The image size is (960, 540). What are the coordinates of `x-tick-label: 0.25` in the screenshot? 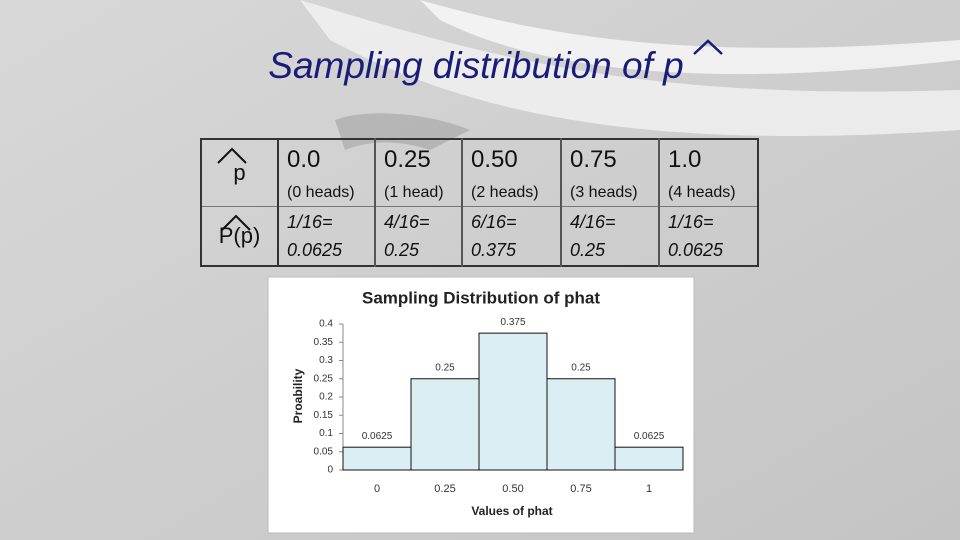 It's located at (444, 489).